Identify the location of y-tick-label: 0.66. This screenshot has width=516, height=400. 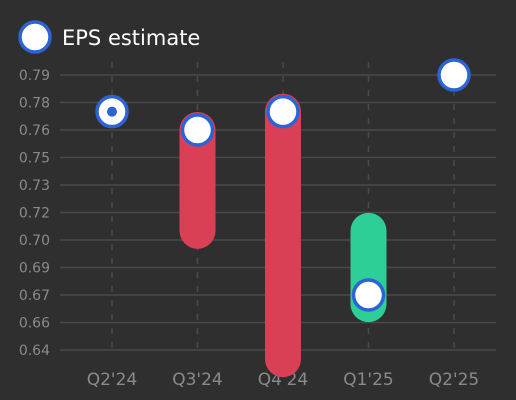
(34, 324).